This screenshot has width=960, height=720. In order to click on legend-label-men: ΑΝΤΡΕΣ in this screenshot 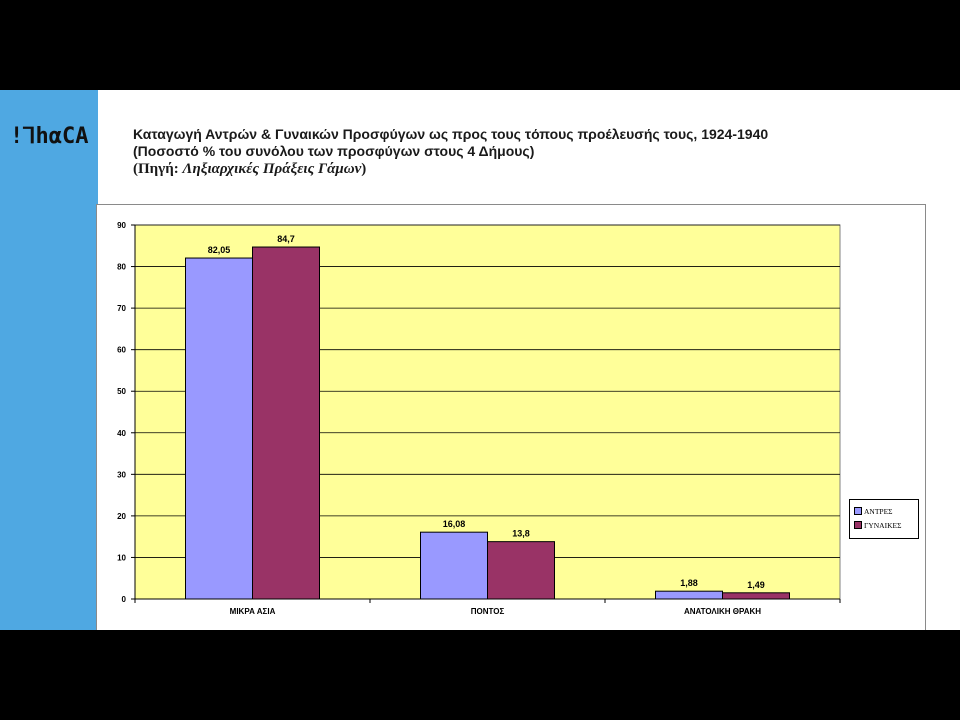, I will do `click(878, 511)`.